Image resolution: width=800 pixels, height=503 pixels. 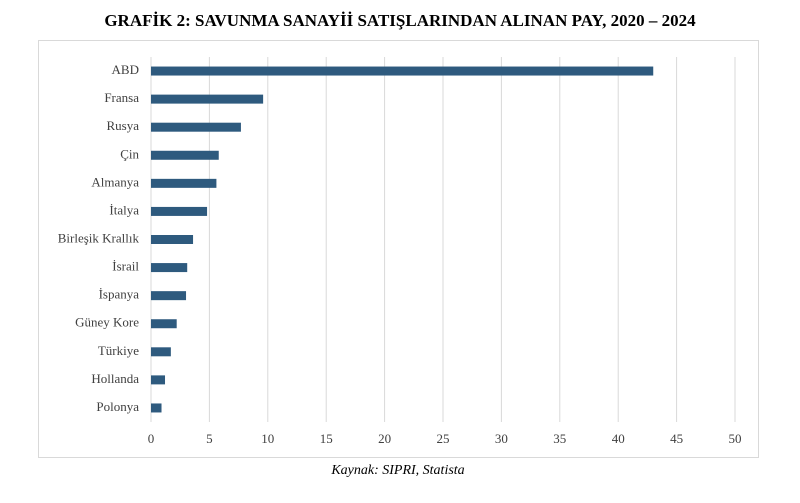 What do you see at coordinates (115, 181) in the screenshot?
I see `y-tick-label: Almanya` at bounding box center [115, 181].